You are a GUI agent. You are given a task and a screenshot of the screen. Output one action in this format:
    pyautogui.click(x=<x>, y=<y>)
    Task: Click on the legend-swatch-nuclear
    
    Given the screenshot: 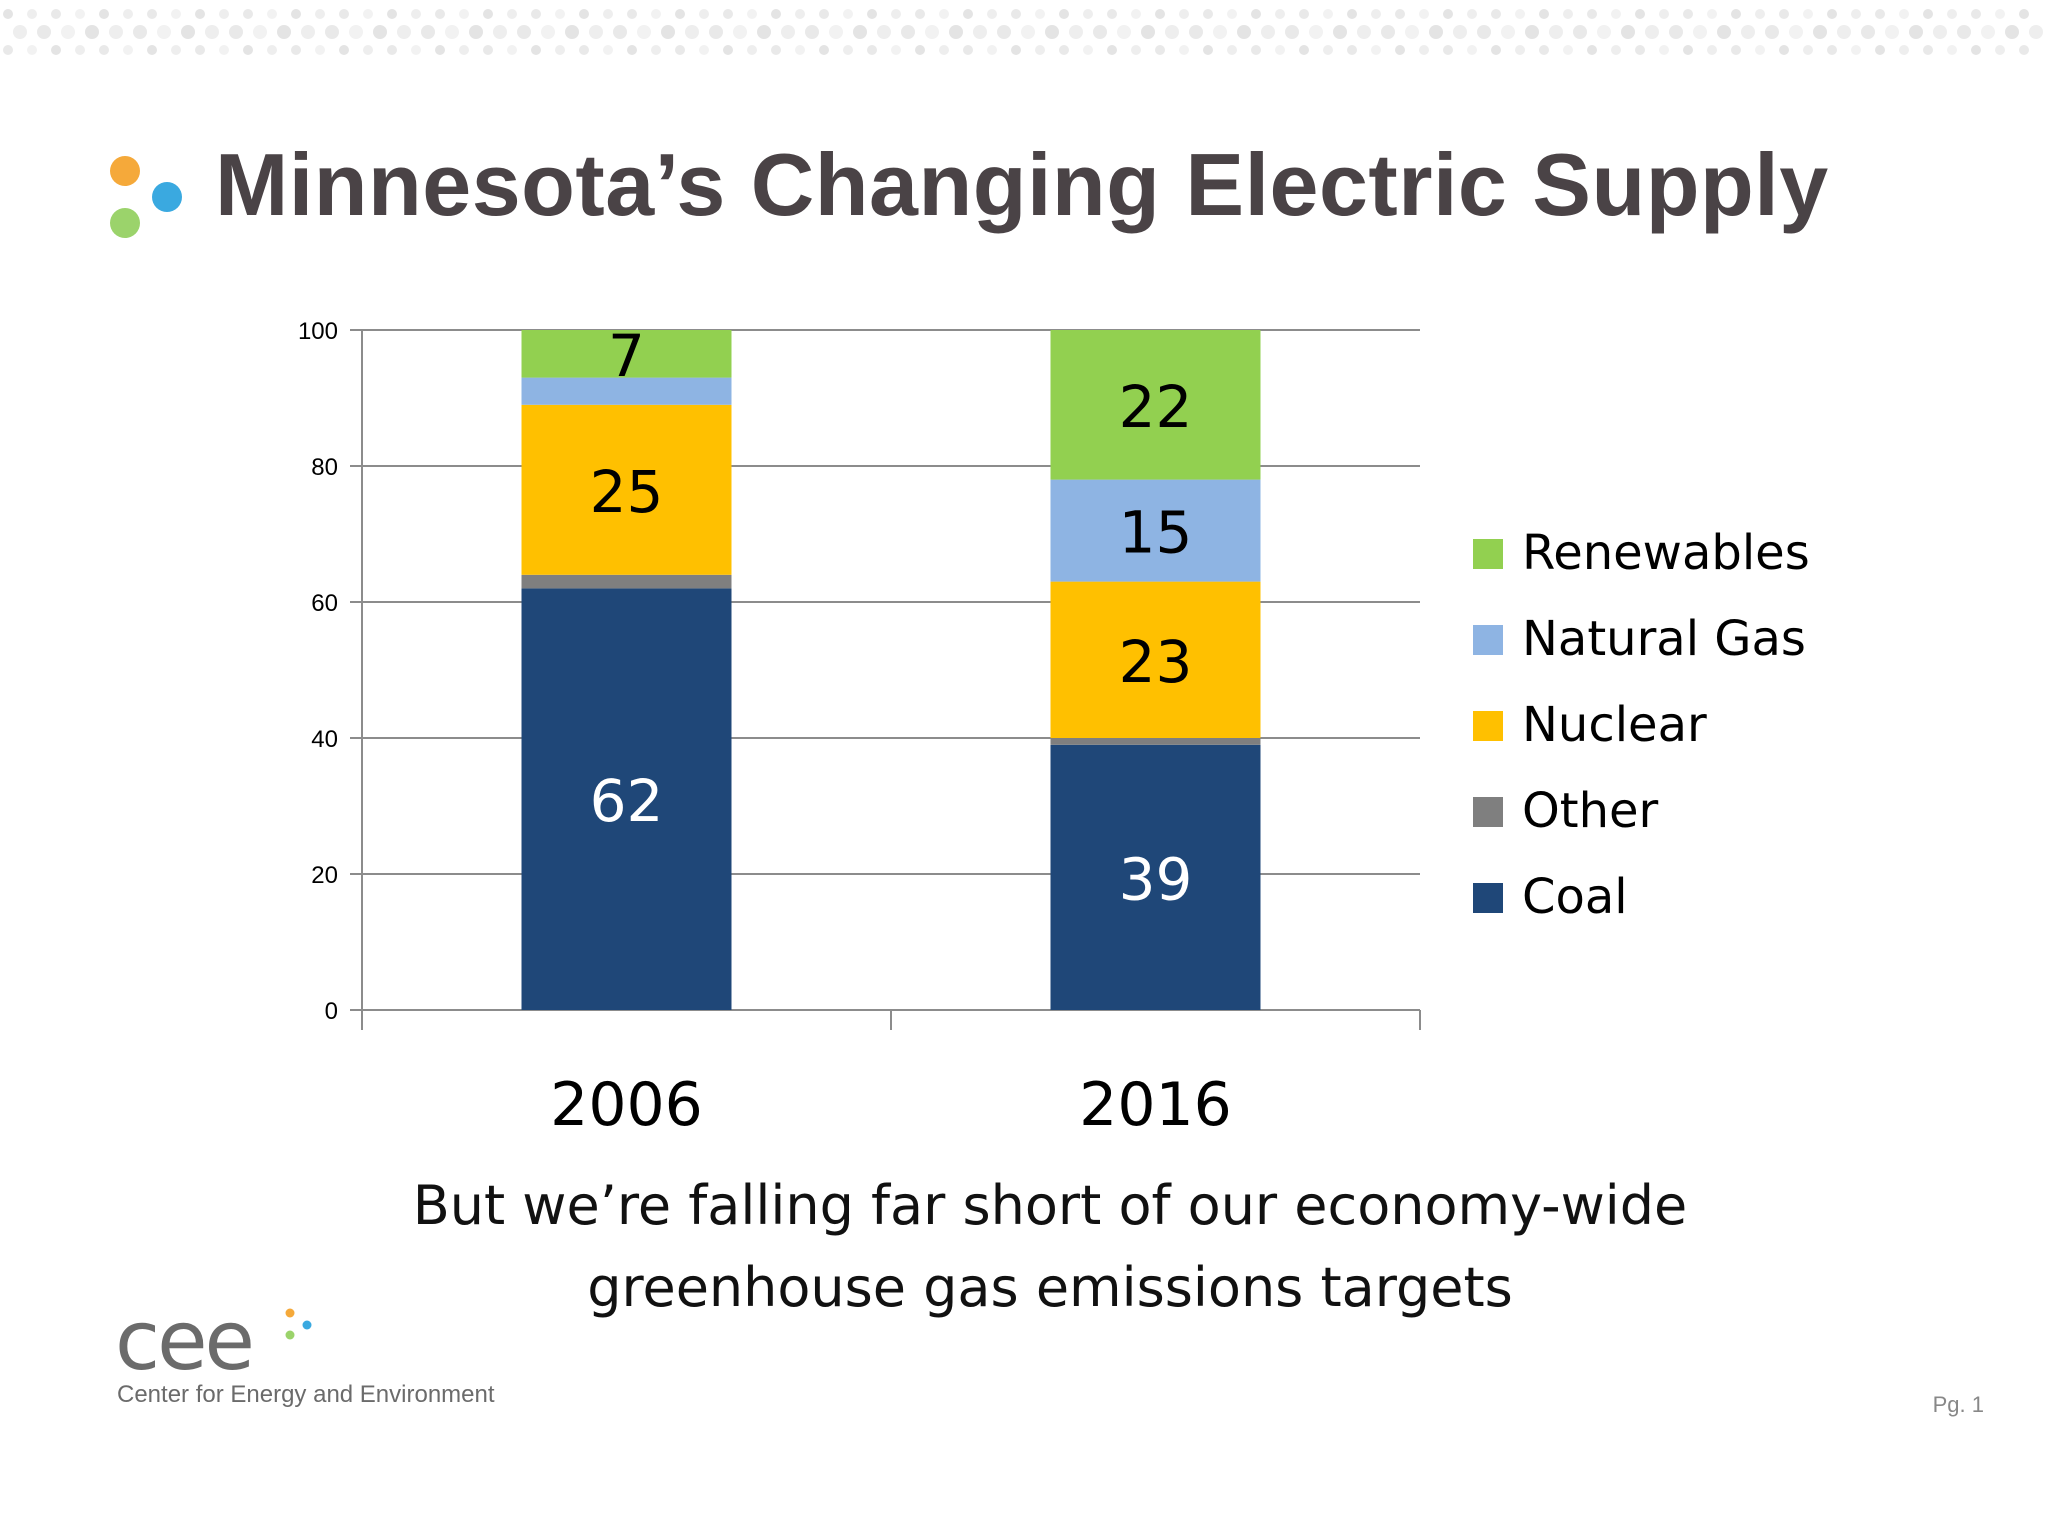 What is the action you would take?
    pyautogui.click(x=1488, y=726)
    